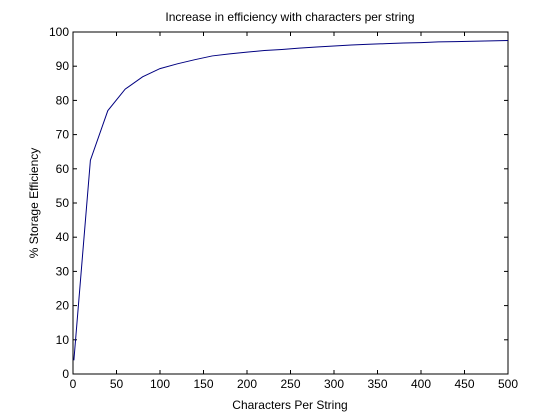 The height and width of the screenshot is (420, 560). Describe the element at coordinates (160, 384) in the screenshot. I see `x-tick-label: 100` at that location.